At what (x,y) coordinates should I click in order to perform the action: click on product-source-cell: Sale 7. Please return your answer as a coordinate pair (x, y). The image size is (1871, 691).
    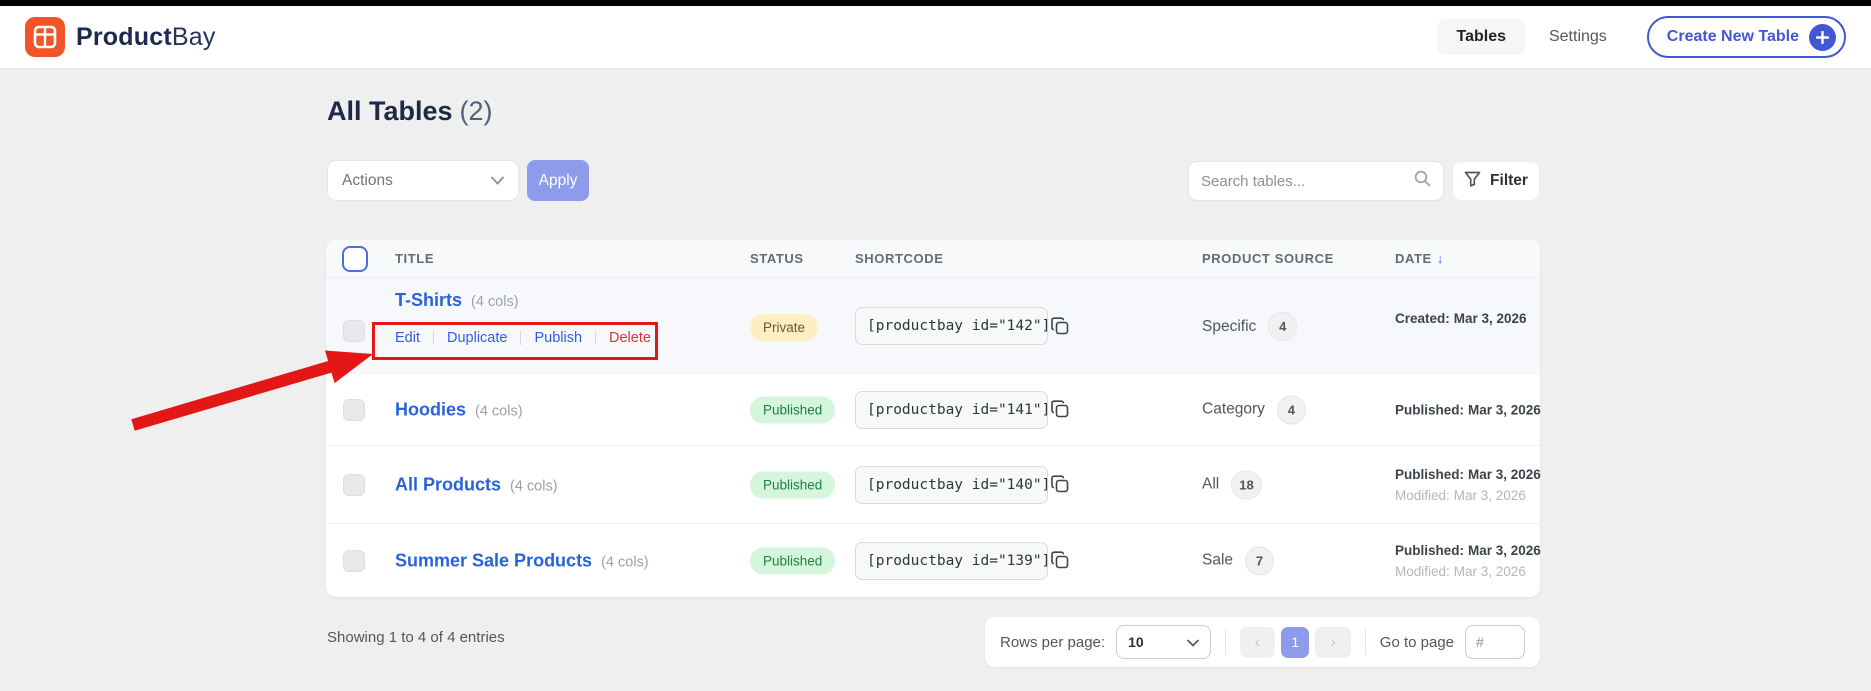
    Looking at the image, I should click on (1238, 560).